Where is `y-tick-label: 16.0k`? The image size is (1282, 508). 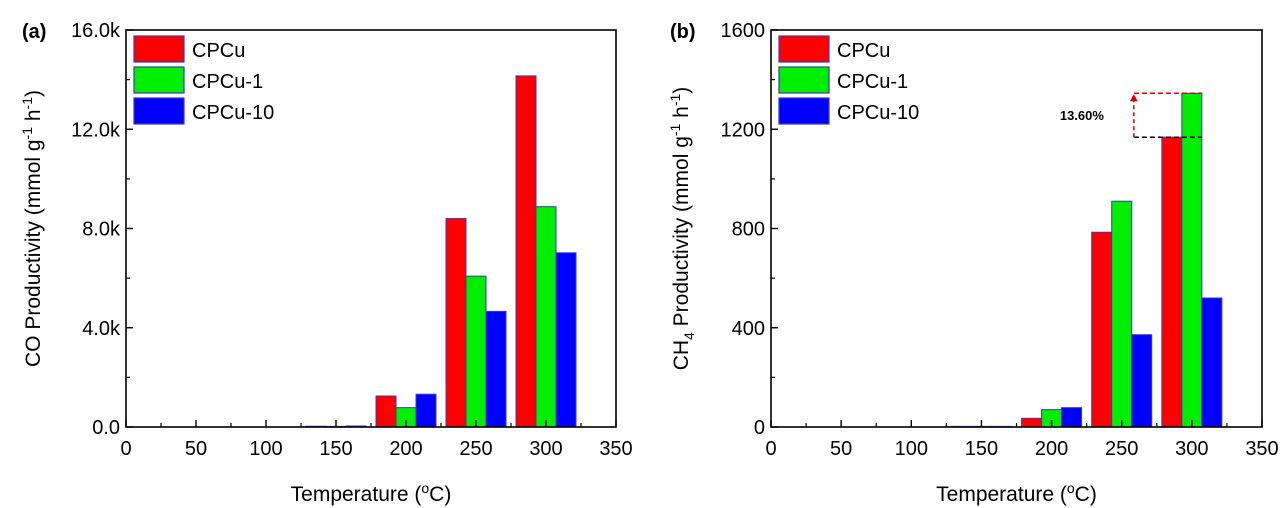
y-tick-label: 16.0k is located at coordinates (96, 31).